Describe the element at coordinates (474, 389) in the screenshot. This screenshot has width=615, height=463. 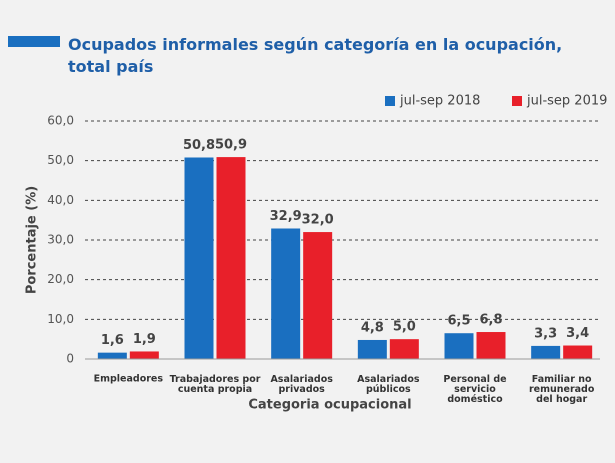
I see `x-tick-label: Personal de servicio doméstico` at that location.